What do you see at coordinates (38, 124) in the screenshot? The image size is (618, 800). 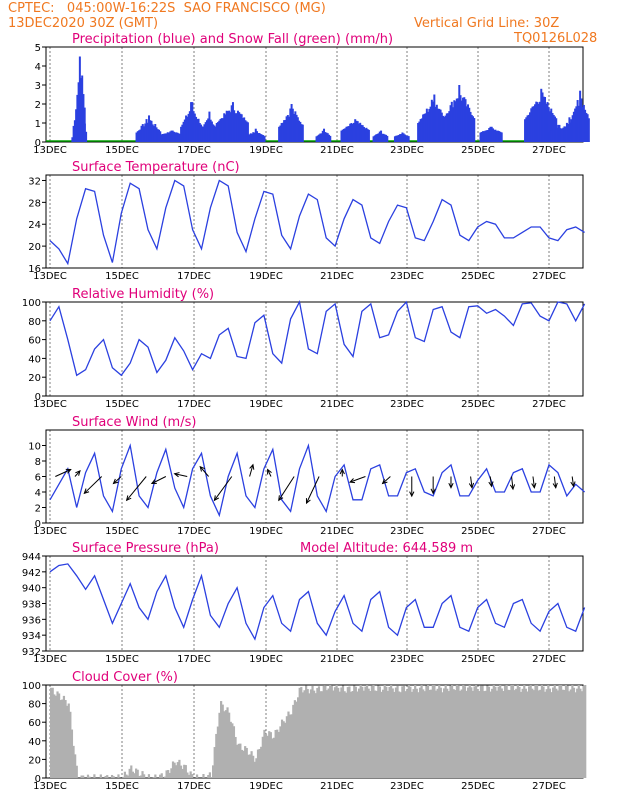 I see `y-tick-label: 1` at bounding box center [38, 124].